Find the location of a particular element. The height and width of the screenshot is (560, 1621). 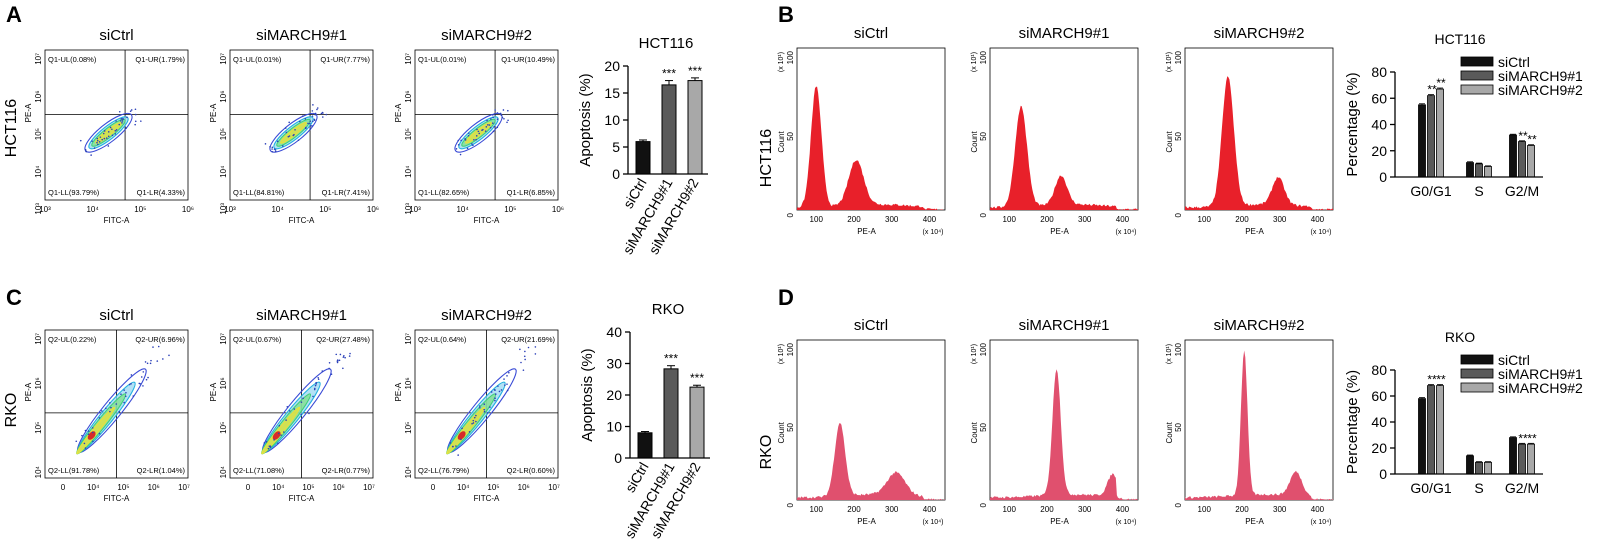

flow-panel-title: siMARCH9#1 is located at coordinates (301, 315).